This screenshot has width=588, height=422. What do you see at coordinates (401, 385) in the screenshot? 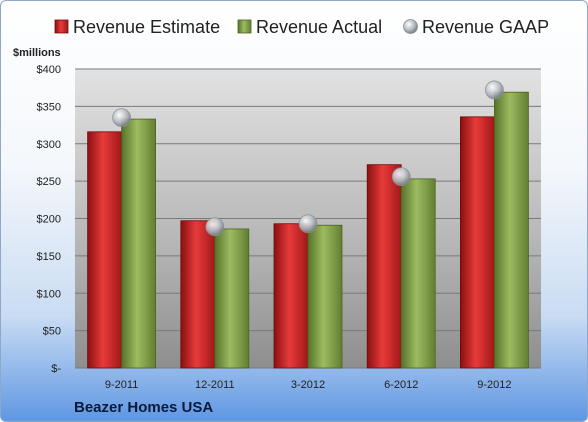
I see `x-tick-label: 6-2012` at bounding box center [401, 385].